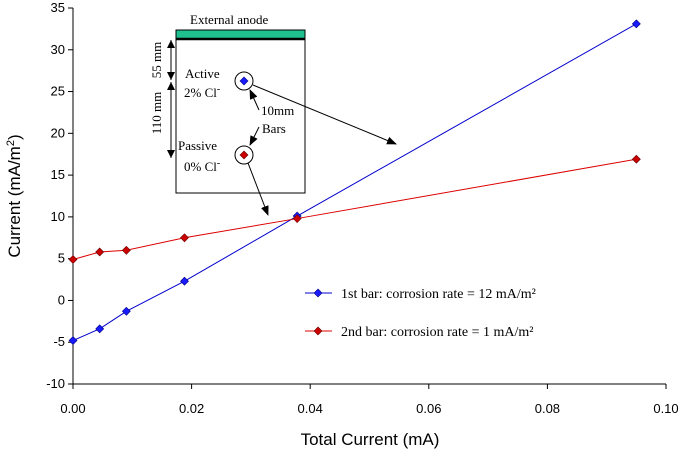  I want to click on y-tick-label: 25, so click(58, 91).